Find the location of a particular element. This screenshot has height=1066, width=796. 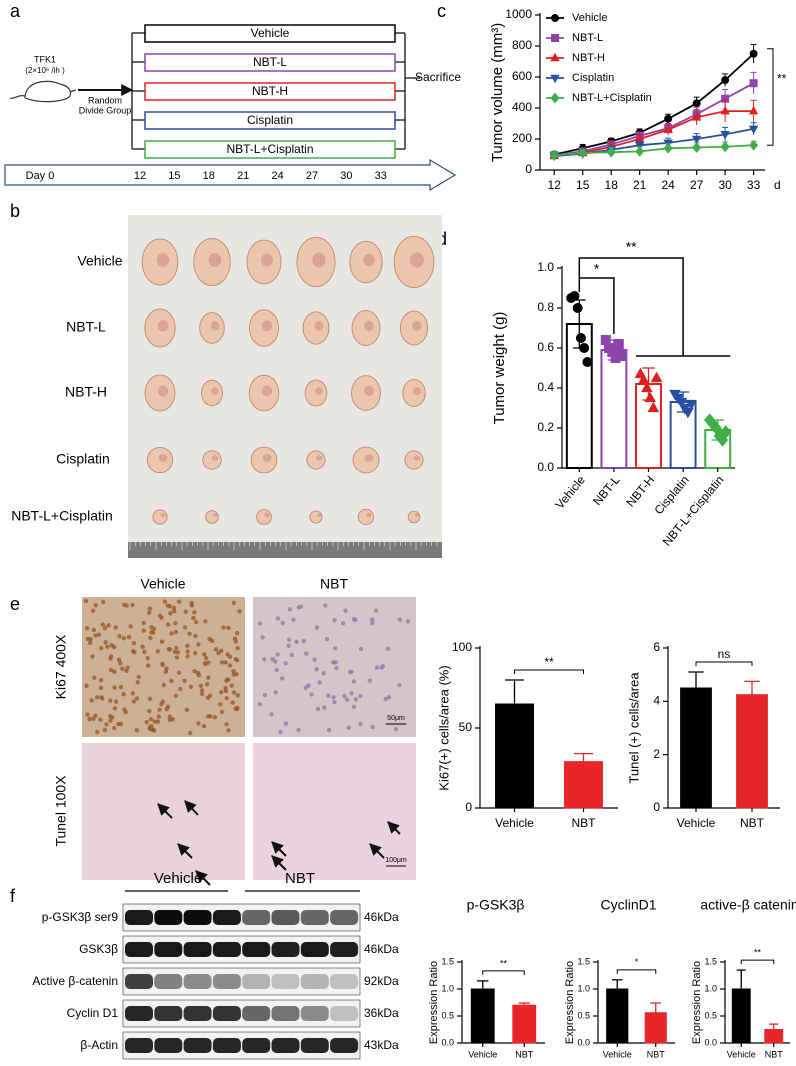

y-tick-label: 800 is located at coordinates (522, 45).